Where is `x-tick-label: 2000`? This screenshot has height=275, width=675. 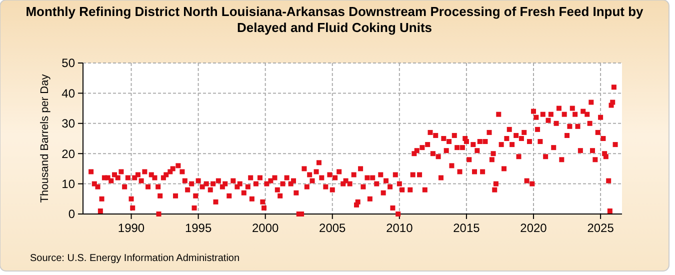 x-tick-label: 2000 is located at coordinates (266, 228).